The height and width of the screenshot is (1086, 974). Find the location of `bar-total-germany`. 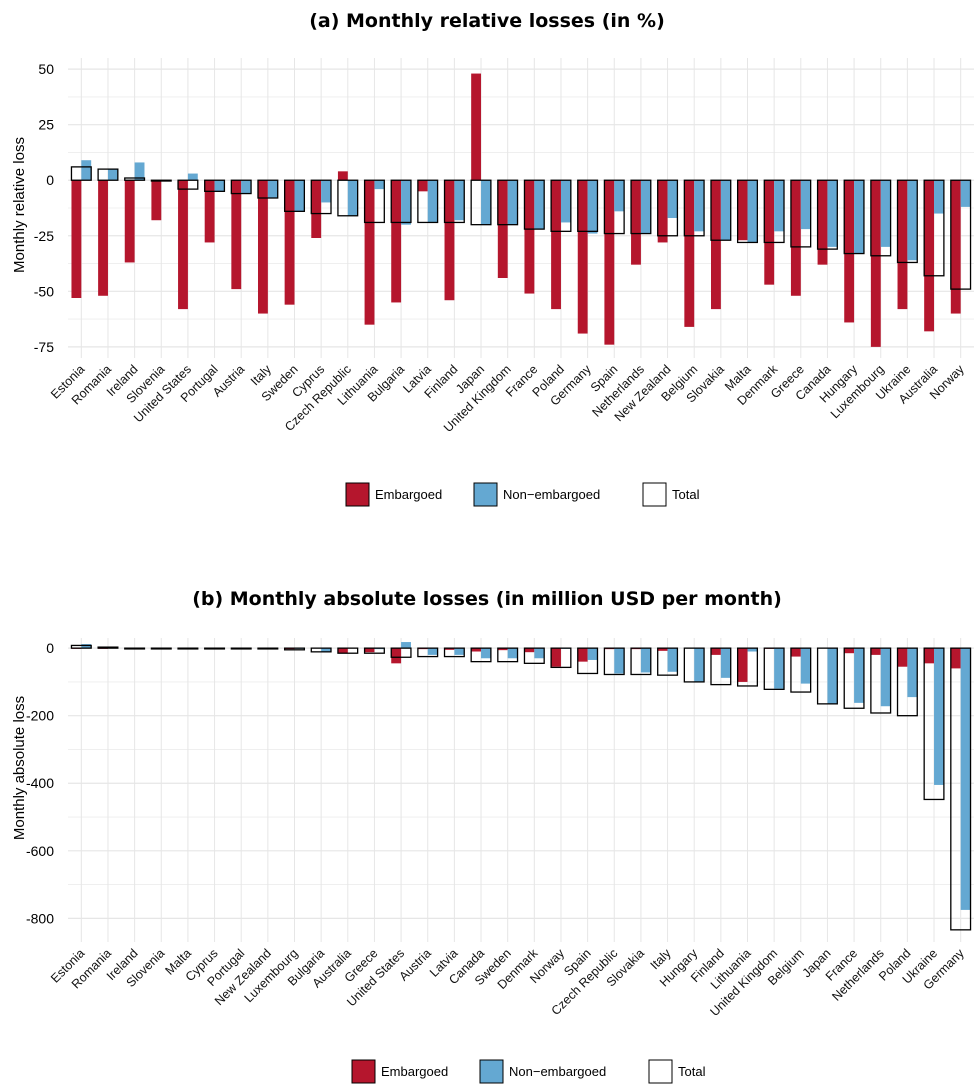

bar-total-germany is located at coordinates (588, 205).